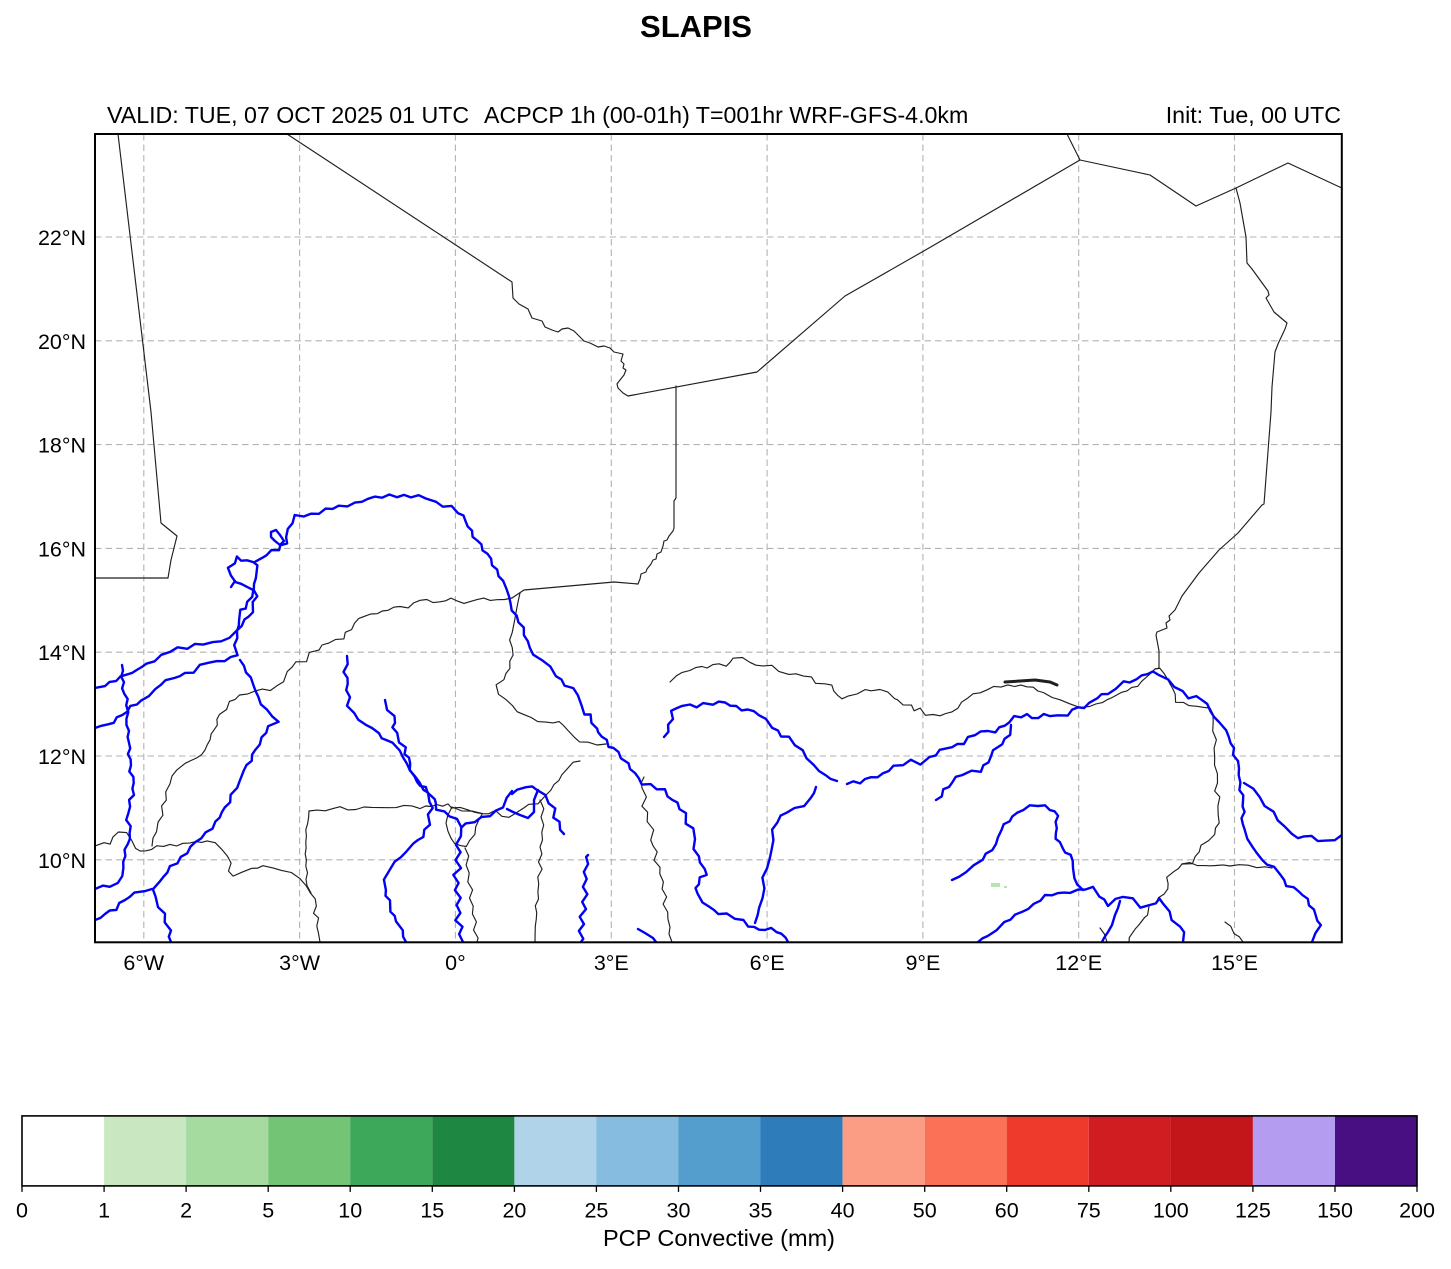 This screenshot has height=1269, width=1451. I want to click on svg-text: 15°E, so click(1234, 963).